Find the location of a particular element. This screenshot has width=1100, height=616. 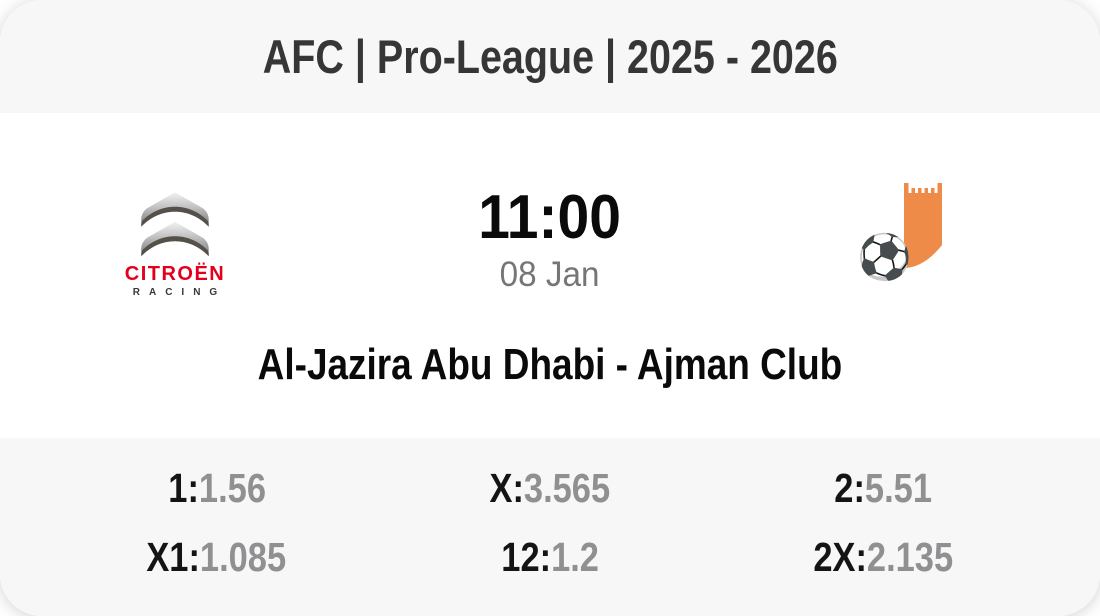

odd-1-value: 1.56 is located at coordinates (232, 488).